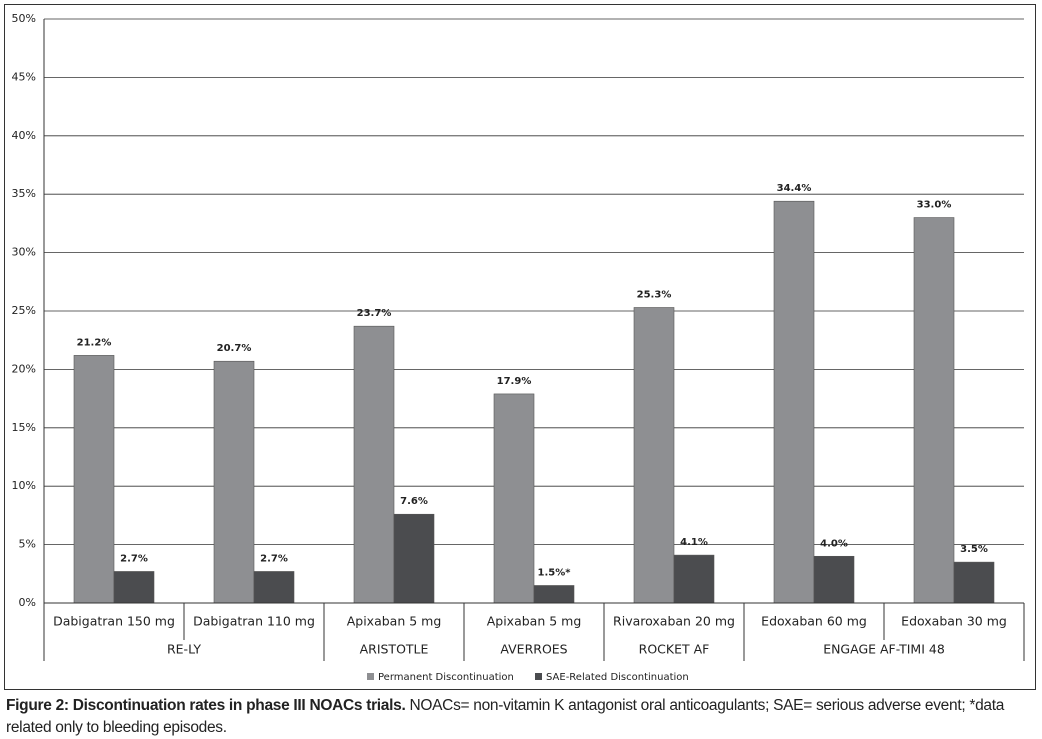  Describe the element at coordinates (414, 501) in the screenshot. I see `value-label: 7.6%` at that location.